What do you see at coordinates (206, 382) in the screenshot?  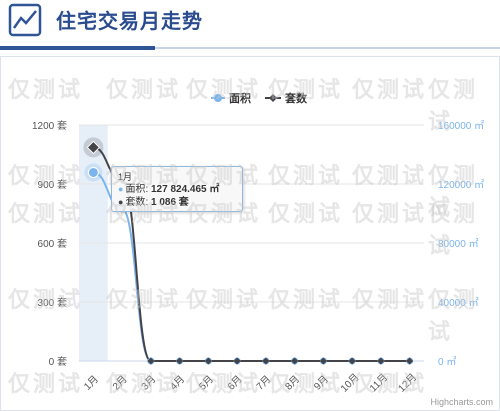 I see `x-tick-label: 5月` at bounding box center [206, 382].